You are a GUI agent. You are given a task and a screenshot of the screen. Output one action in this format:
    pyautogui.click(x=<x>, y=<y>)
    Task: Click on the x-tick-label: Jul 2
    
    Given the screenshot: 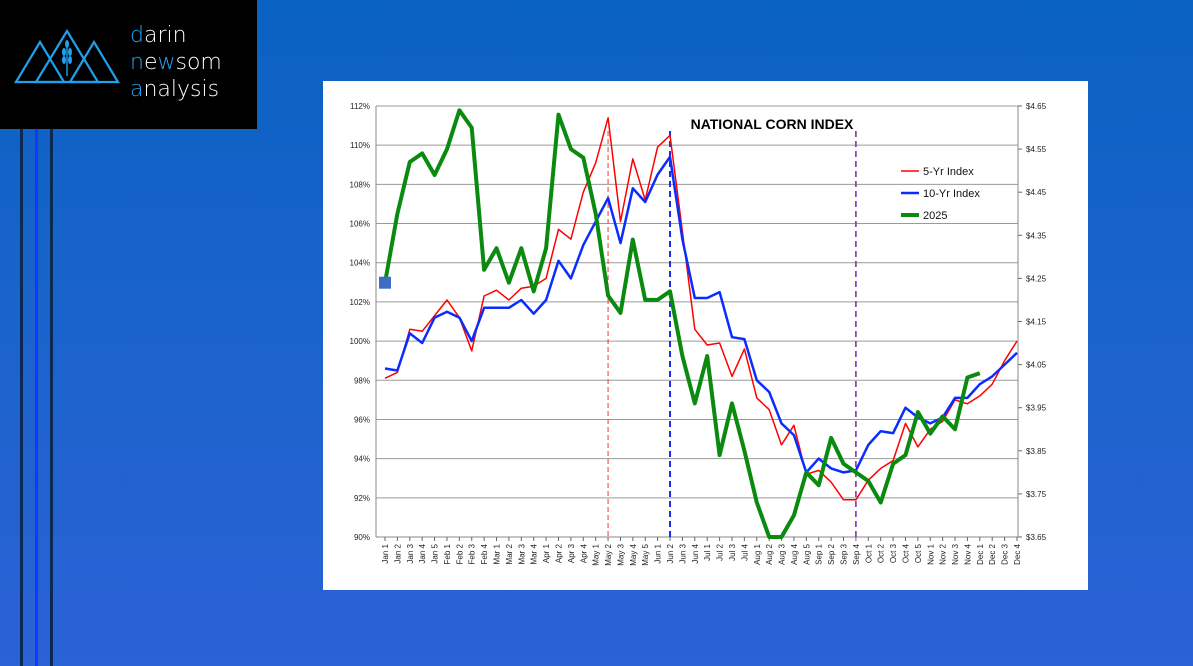 What is the action you would take?
    pyautogui.click(x=720, y=551)
    